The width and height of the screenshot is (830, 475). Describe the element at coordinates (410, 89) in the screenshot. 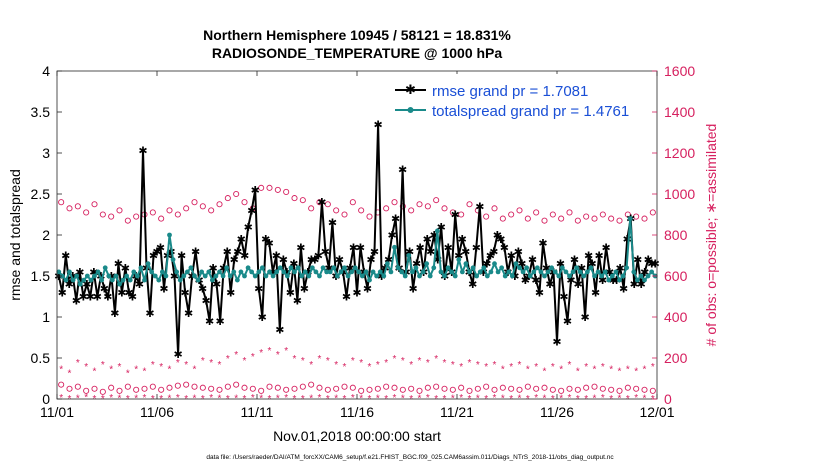

I see `legend-rmse-marker: ✱` at that location.